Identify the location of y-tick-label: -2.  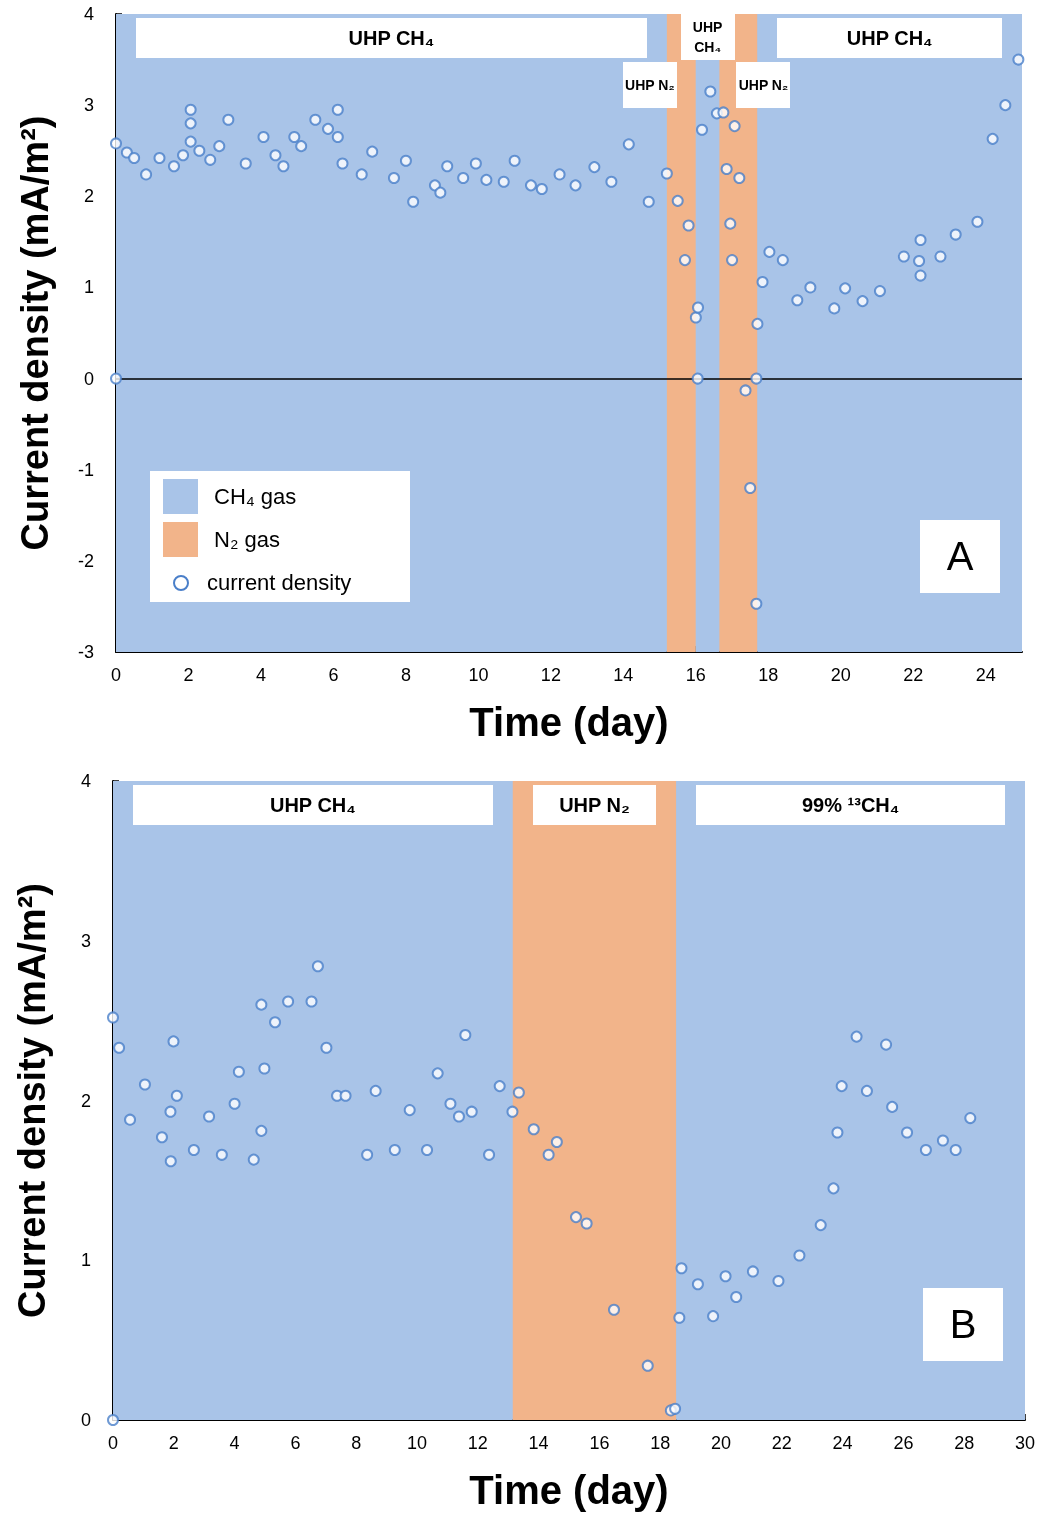
(85, 560).